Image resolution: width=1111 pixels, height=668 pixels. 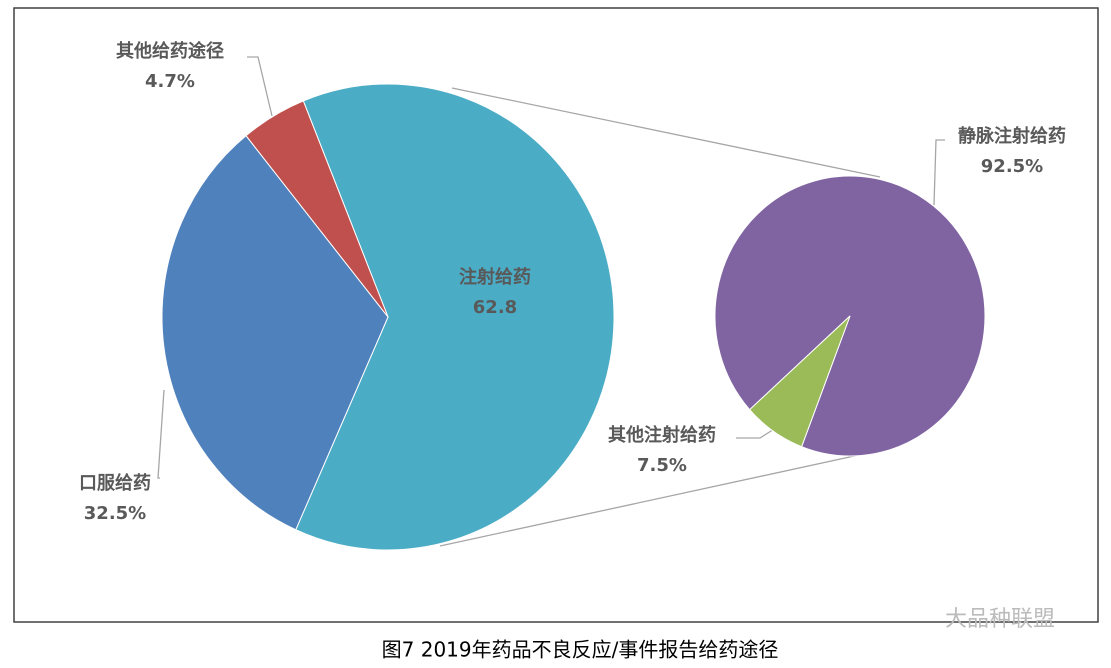 I want to click on value-label: 7.5%, so click(x=662, y=465).